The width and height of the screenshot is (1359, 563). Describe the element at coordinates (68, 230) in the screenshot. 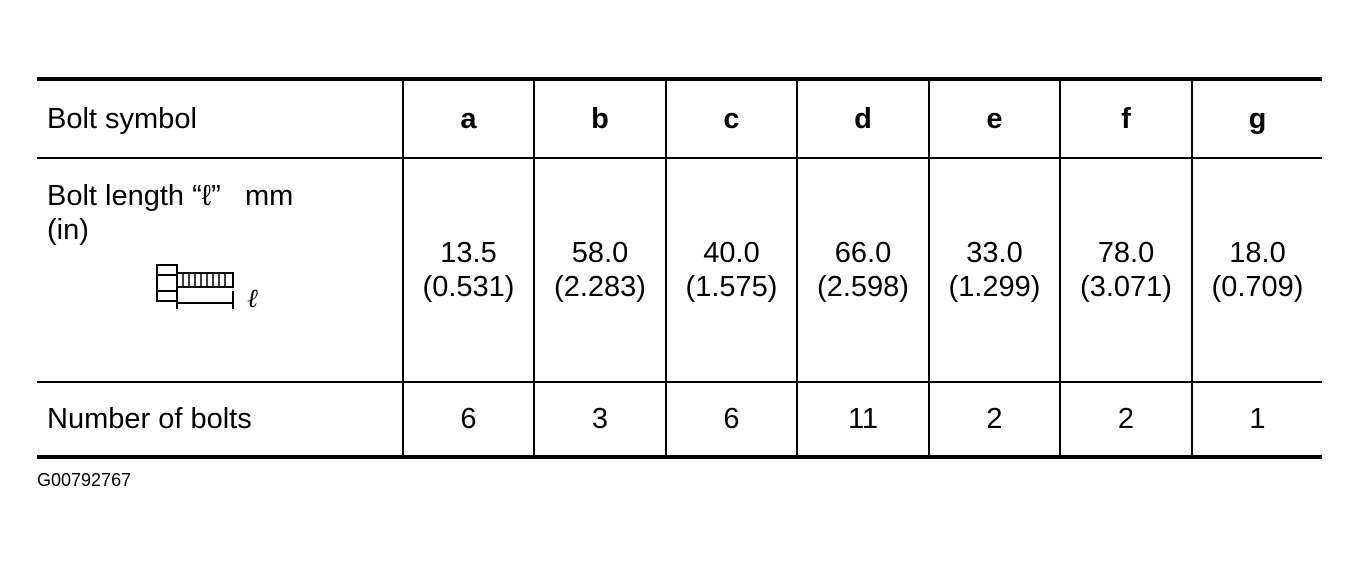

I see `bolt-length-label-line2: (in)` at that location.